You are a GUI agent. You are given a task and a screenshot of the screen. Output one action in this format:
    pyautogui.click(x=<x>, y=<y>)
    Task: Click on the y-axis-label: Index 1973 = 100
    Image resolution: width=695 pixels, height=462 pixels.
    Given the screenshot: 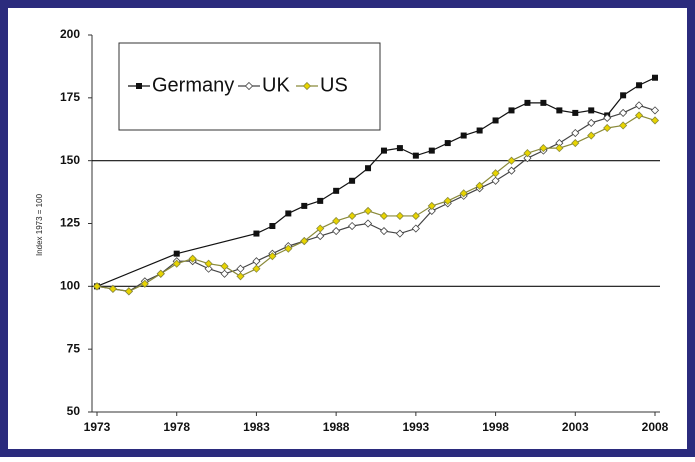 What is the action you would take?
    pyautogui.click(x=39, y=224)
    